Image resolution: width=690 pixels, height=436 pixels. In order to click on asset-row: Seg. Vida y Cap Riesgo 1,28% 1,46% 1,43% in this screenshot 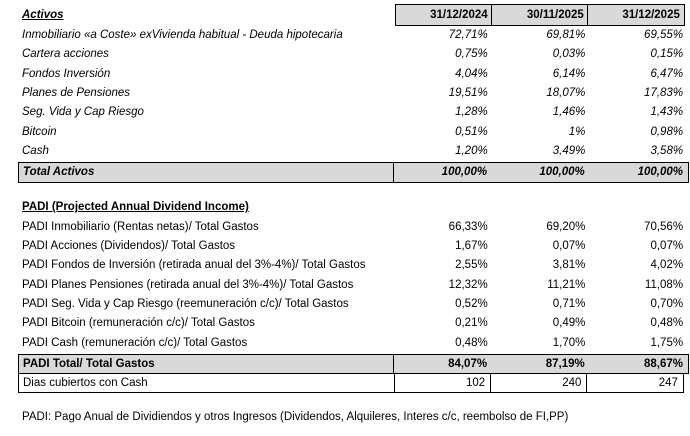, I will do `click(345, 112)`.